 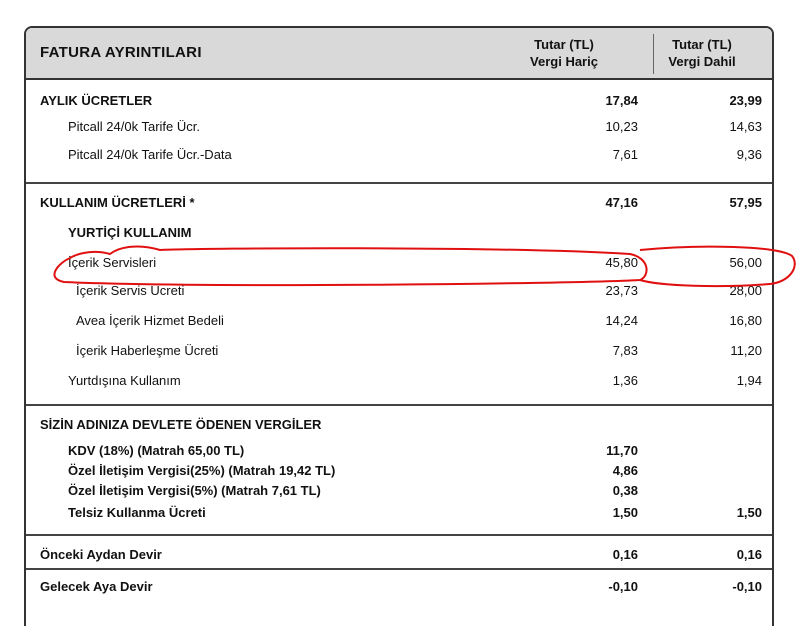 I want to click on value-incl-tax: 0,16, so click(x=749, y=554).